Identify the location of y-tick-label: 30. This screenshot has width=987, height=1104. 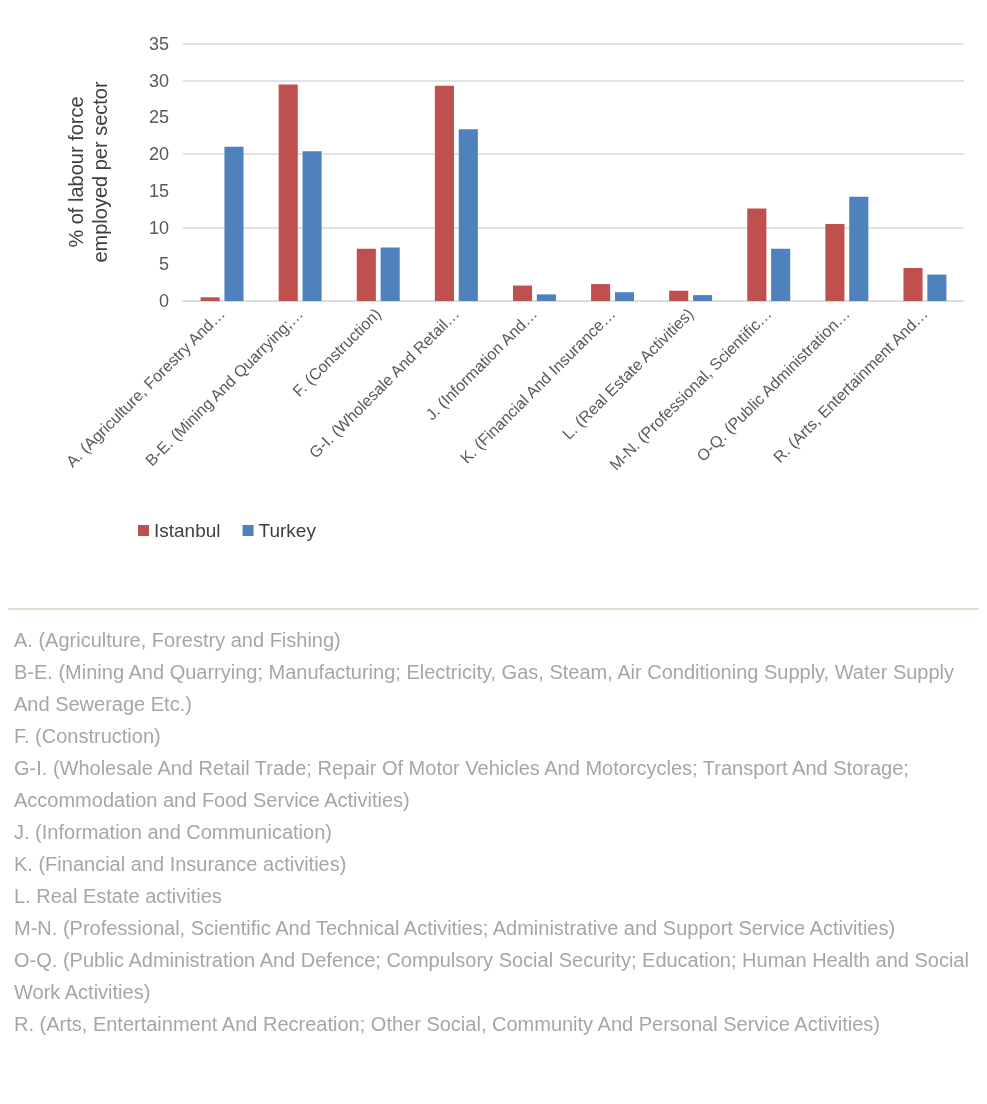
(158, 80).